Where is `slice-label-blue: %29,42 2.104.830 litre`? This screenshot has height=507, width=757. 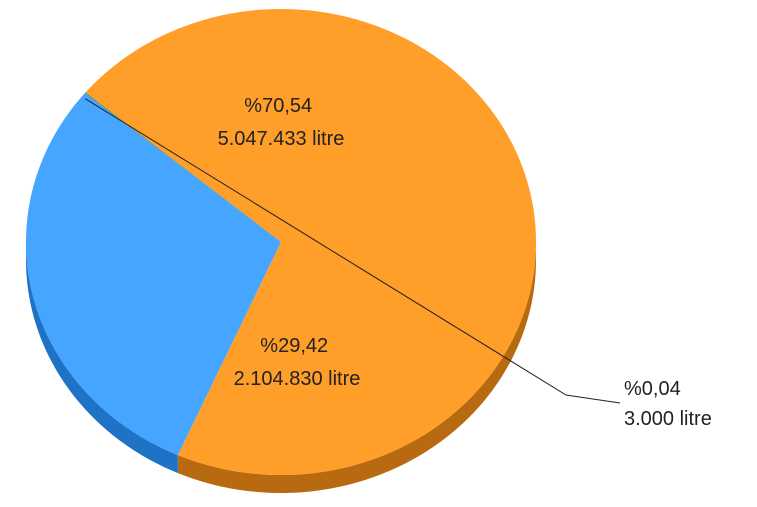 slice-label-blue: %29,42 2.104.830 litre is located at coordinates (297, 362).